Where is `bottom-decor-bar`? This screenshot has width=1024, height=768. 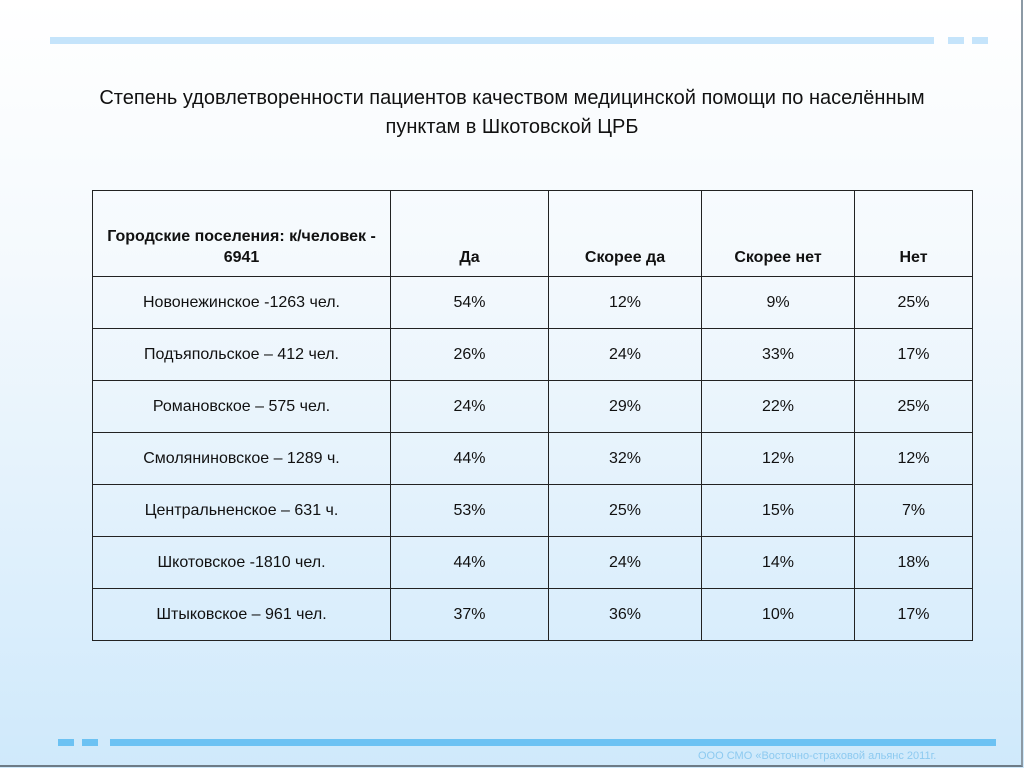
bottom-decor-bar is located at coordinates (553, 742).